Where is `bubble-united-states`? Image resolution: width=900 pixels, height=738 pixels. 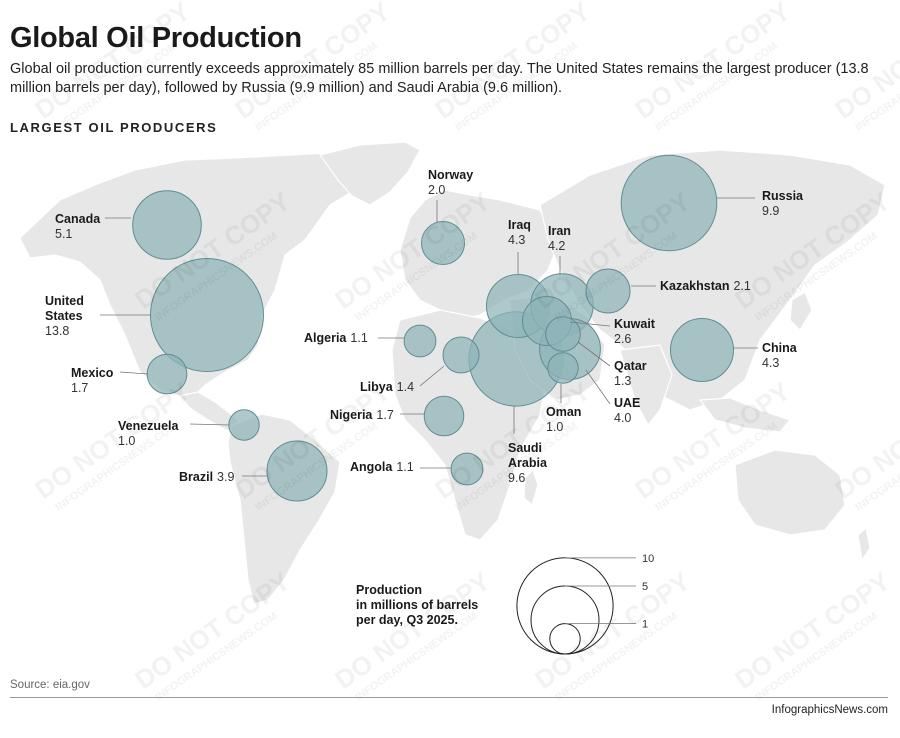 bubble-united-states is located at coordinates (207, 315).